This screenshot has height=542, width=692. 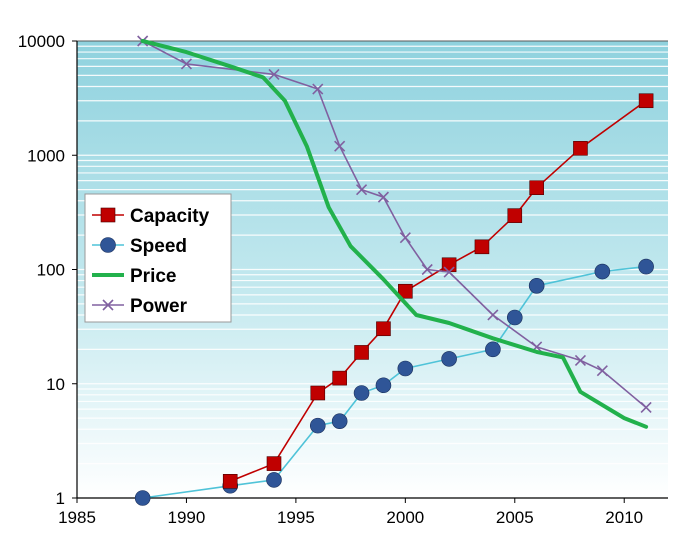 I want to click on x-tick-label: 2010, so click(x=624, y=517).